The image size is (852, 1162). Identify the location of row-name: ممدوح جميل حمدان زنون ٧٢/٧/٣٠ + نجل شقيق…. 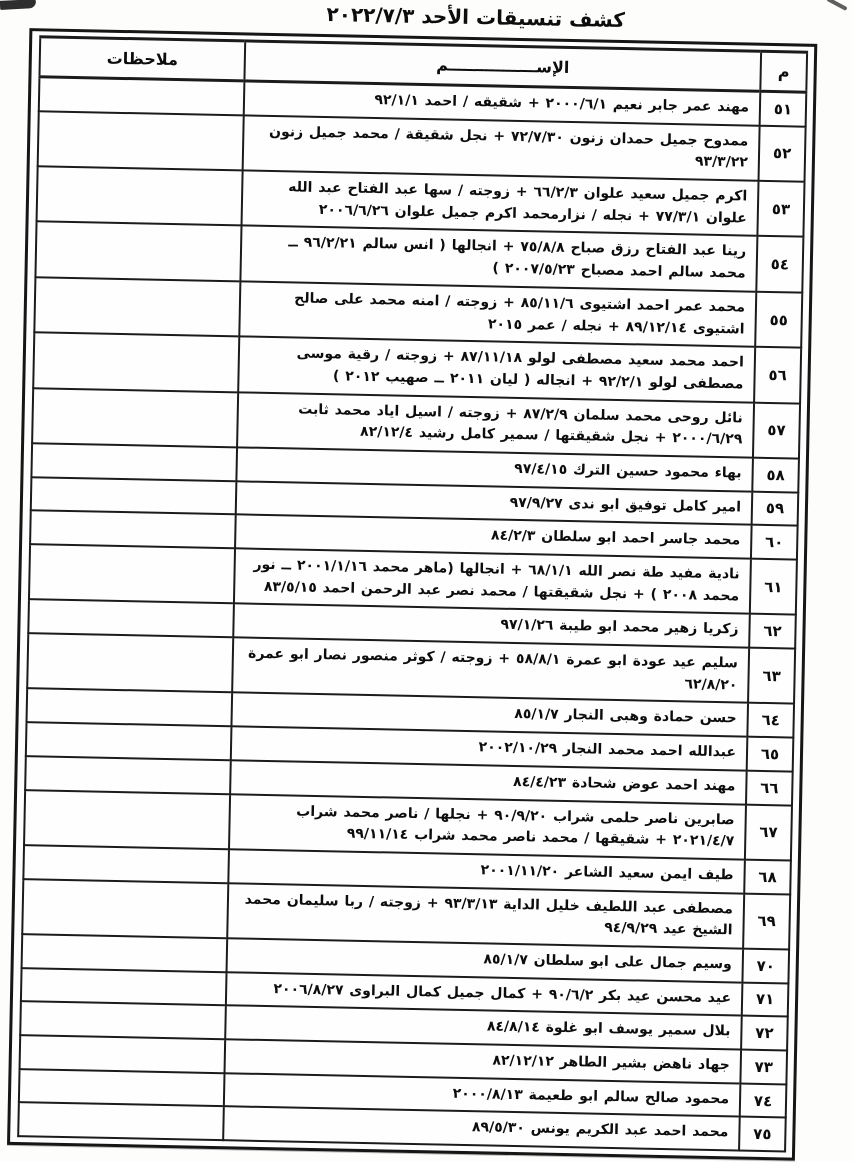
(501, 148).